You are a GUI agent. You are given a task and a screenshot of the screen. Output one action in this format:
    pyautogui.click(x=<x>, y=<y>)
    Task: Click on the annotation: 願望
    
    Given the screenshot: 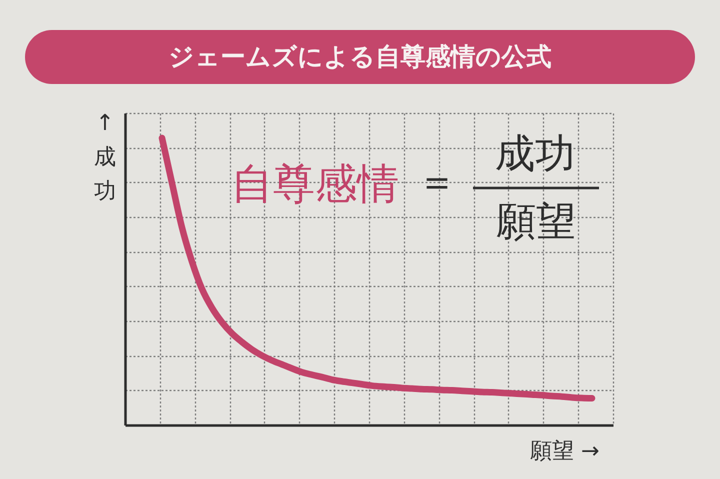 What is the action you would take?
    pyautogui.click(x=536, y=222)
    